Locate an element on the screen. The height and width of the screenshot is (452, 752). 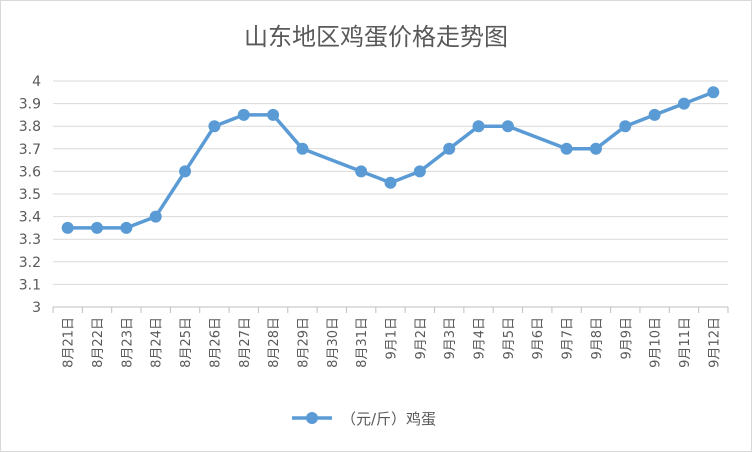
x-tick-label: 9月1日 is located at coordinates (392, 338).